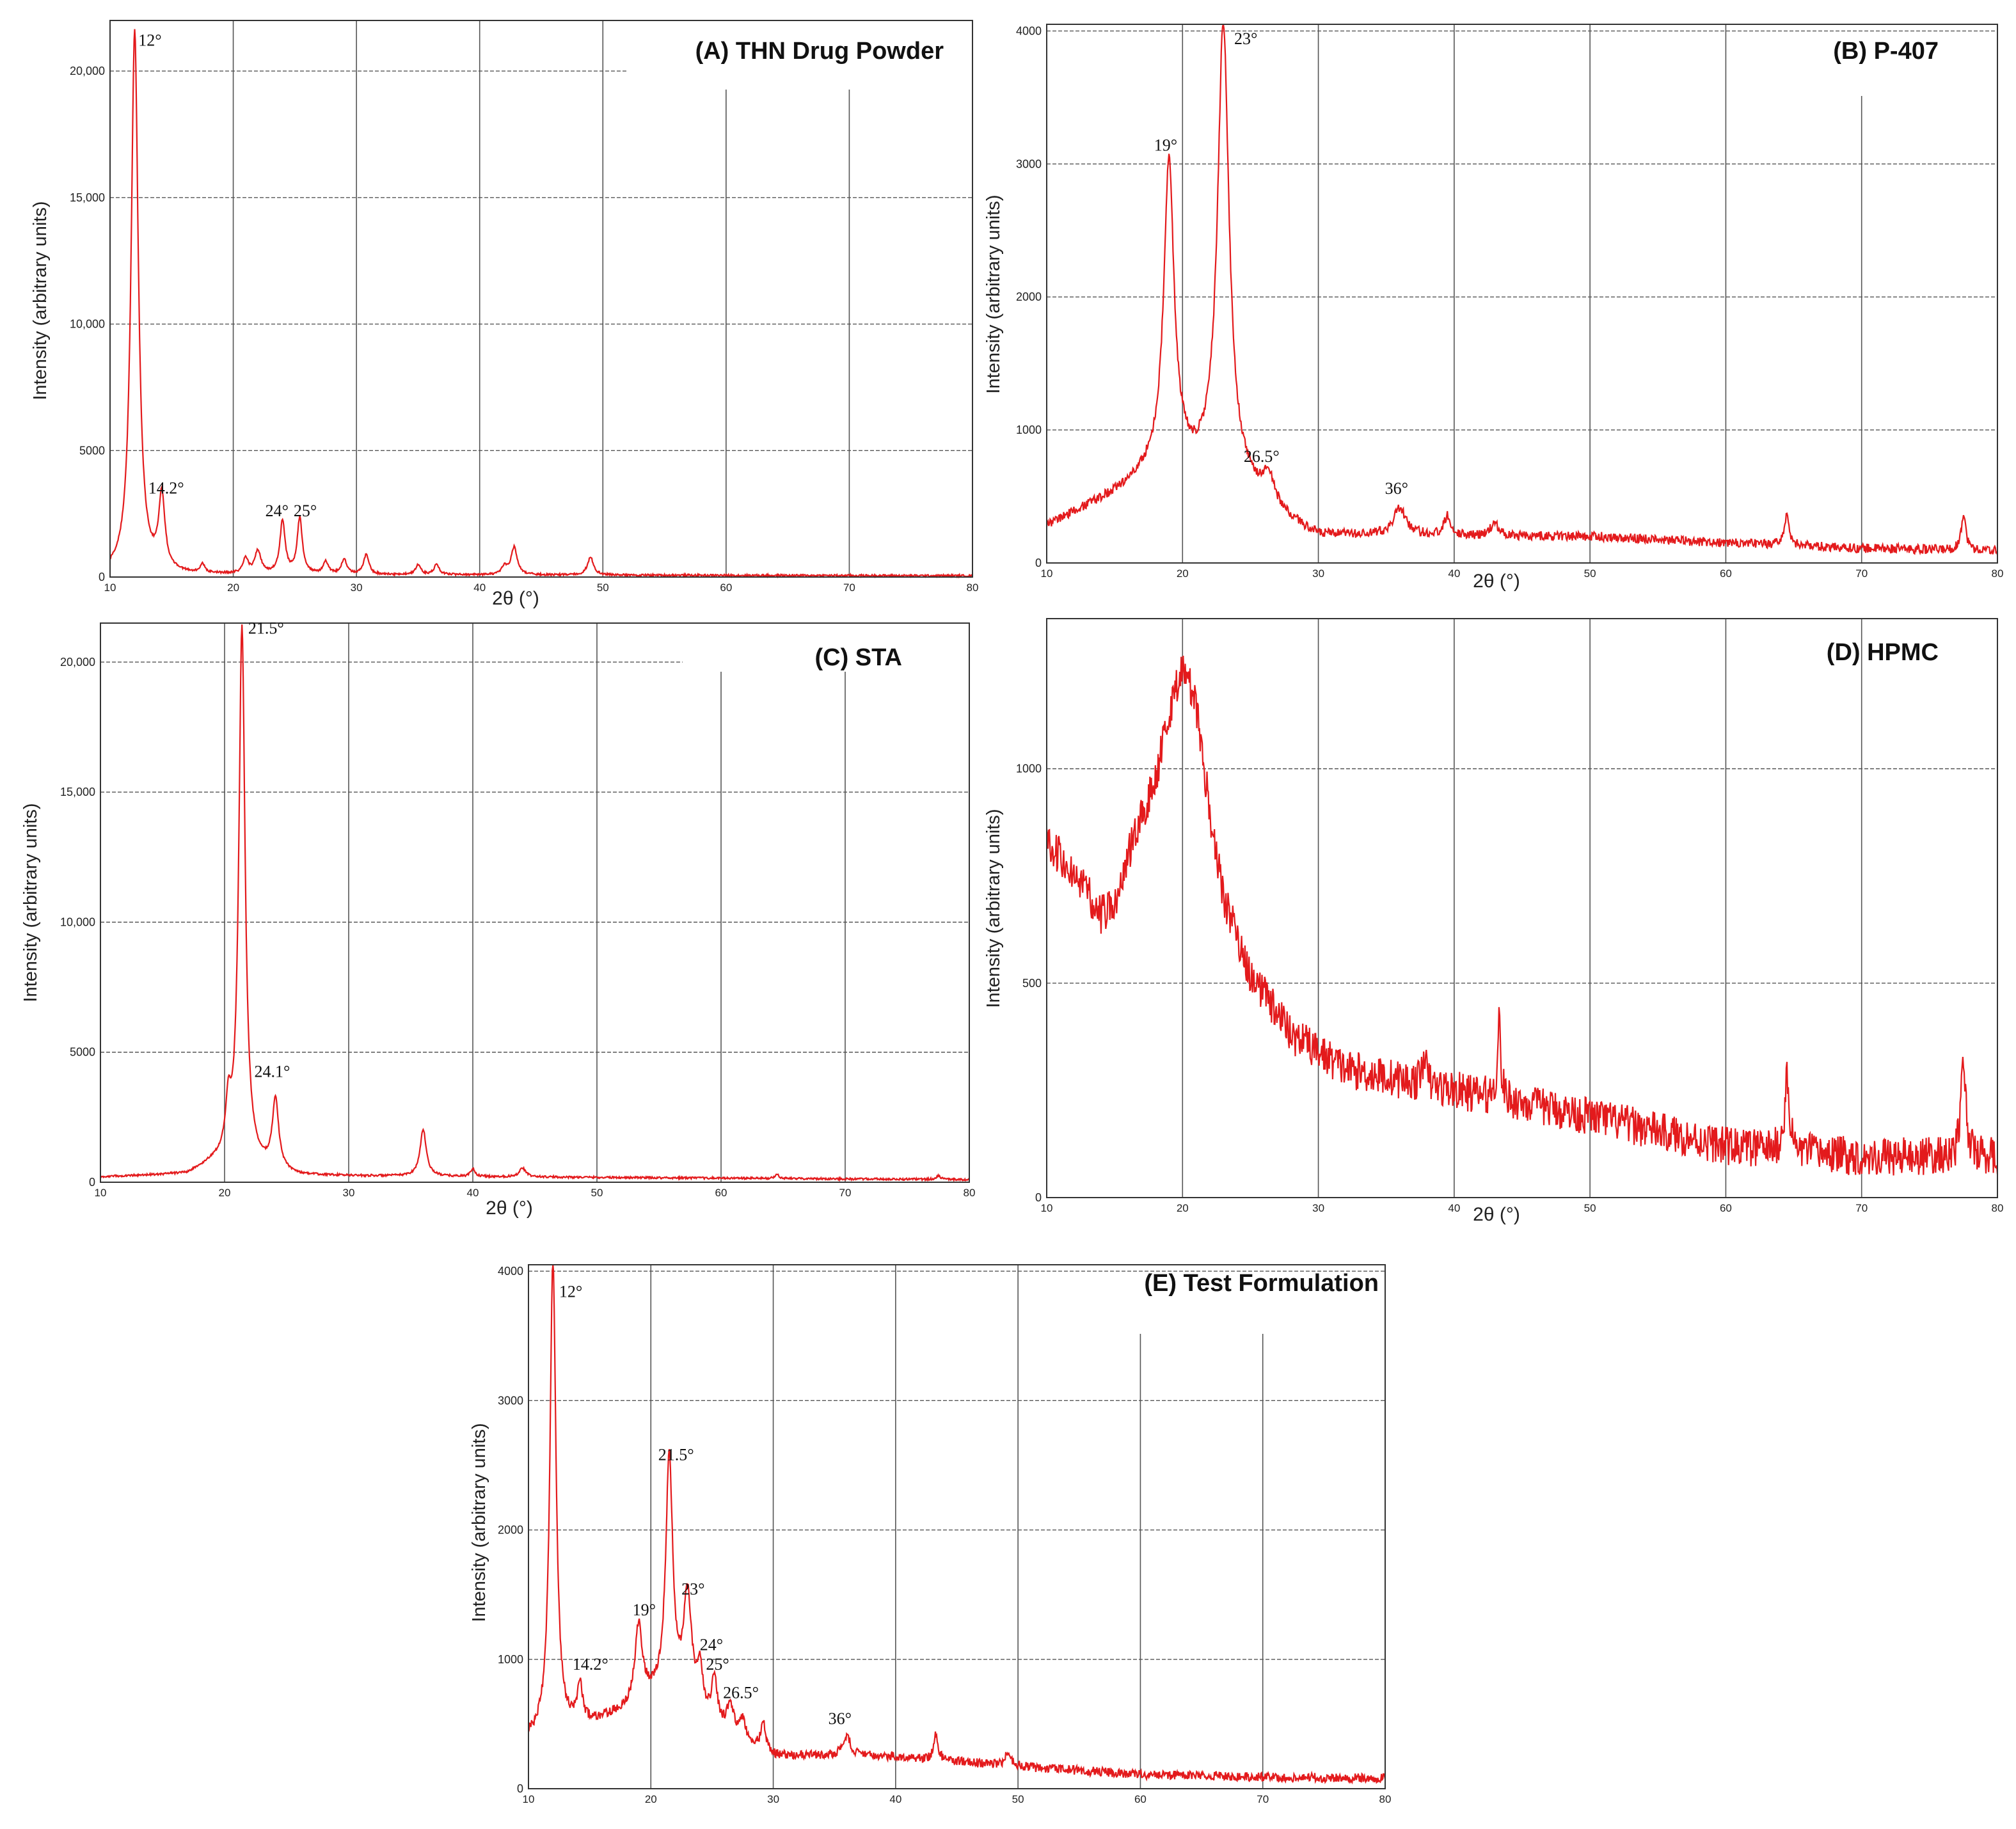  I want to click on grid-C, so click(534, 902).